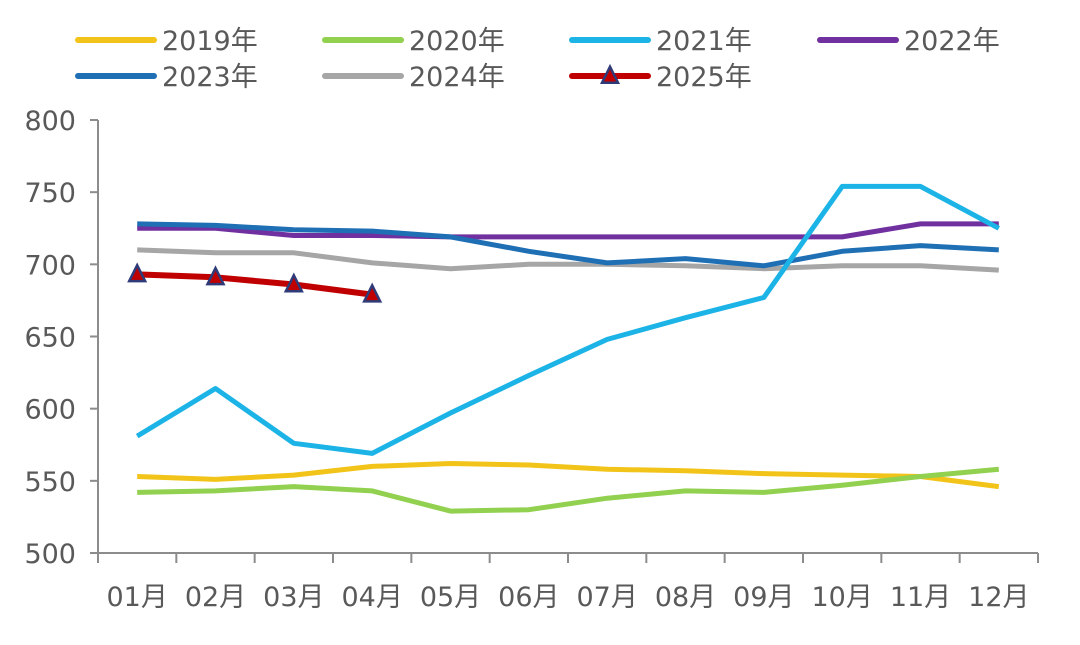 The image size is (1080, 645). What do you see at coordinates (841, 597) in the screenshot?
I see `x-tick-label: 10月` at bounding box center [841, 597].